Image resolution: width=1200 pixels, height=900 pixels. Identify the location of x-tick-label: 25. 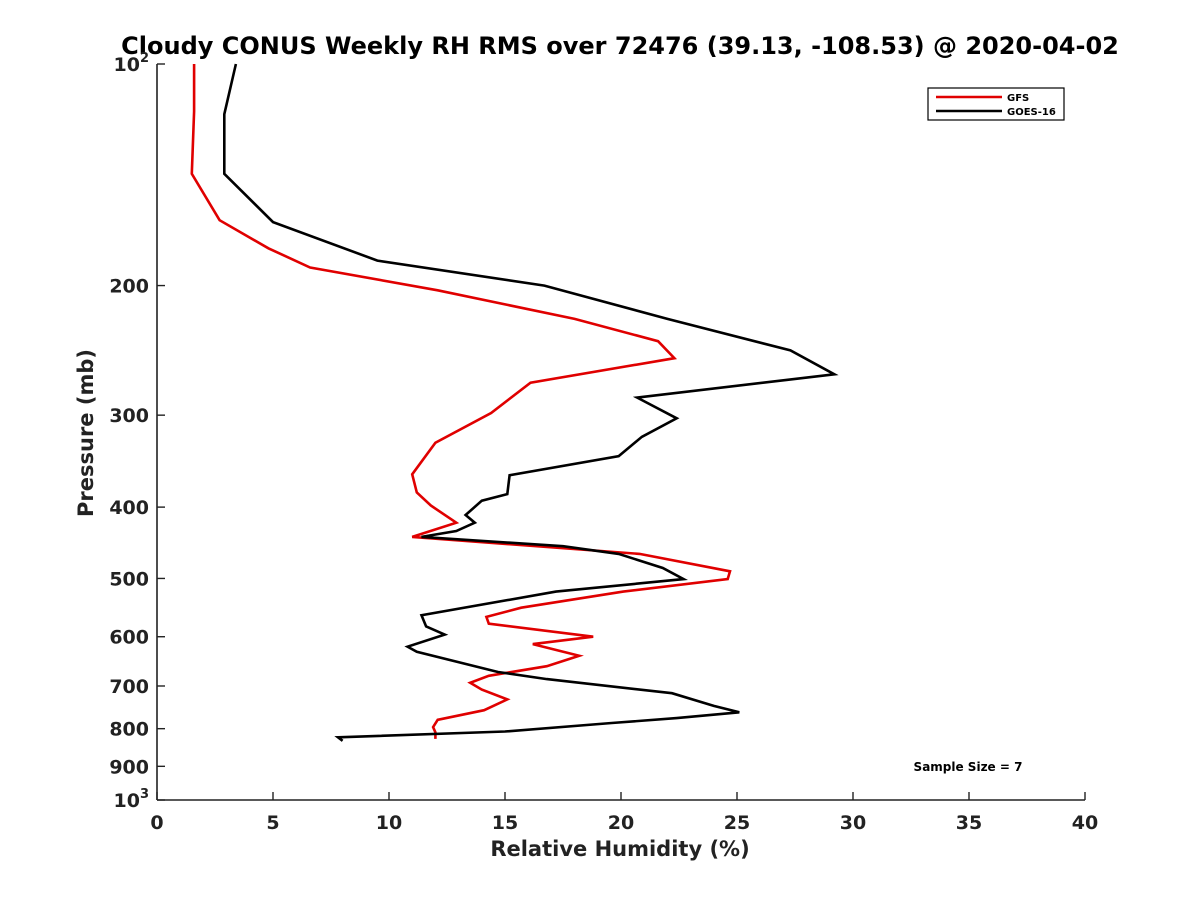
(737, 823).